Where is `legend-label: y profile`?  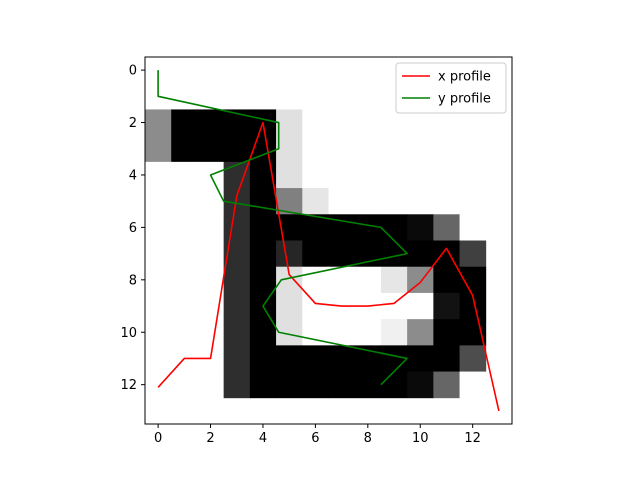
legend-label: y profile is located at coordinates (464, 99).